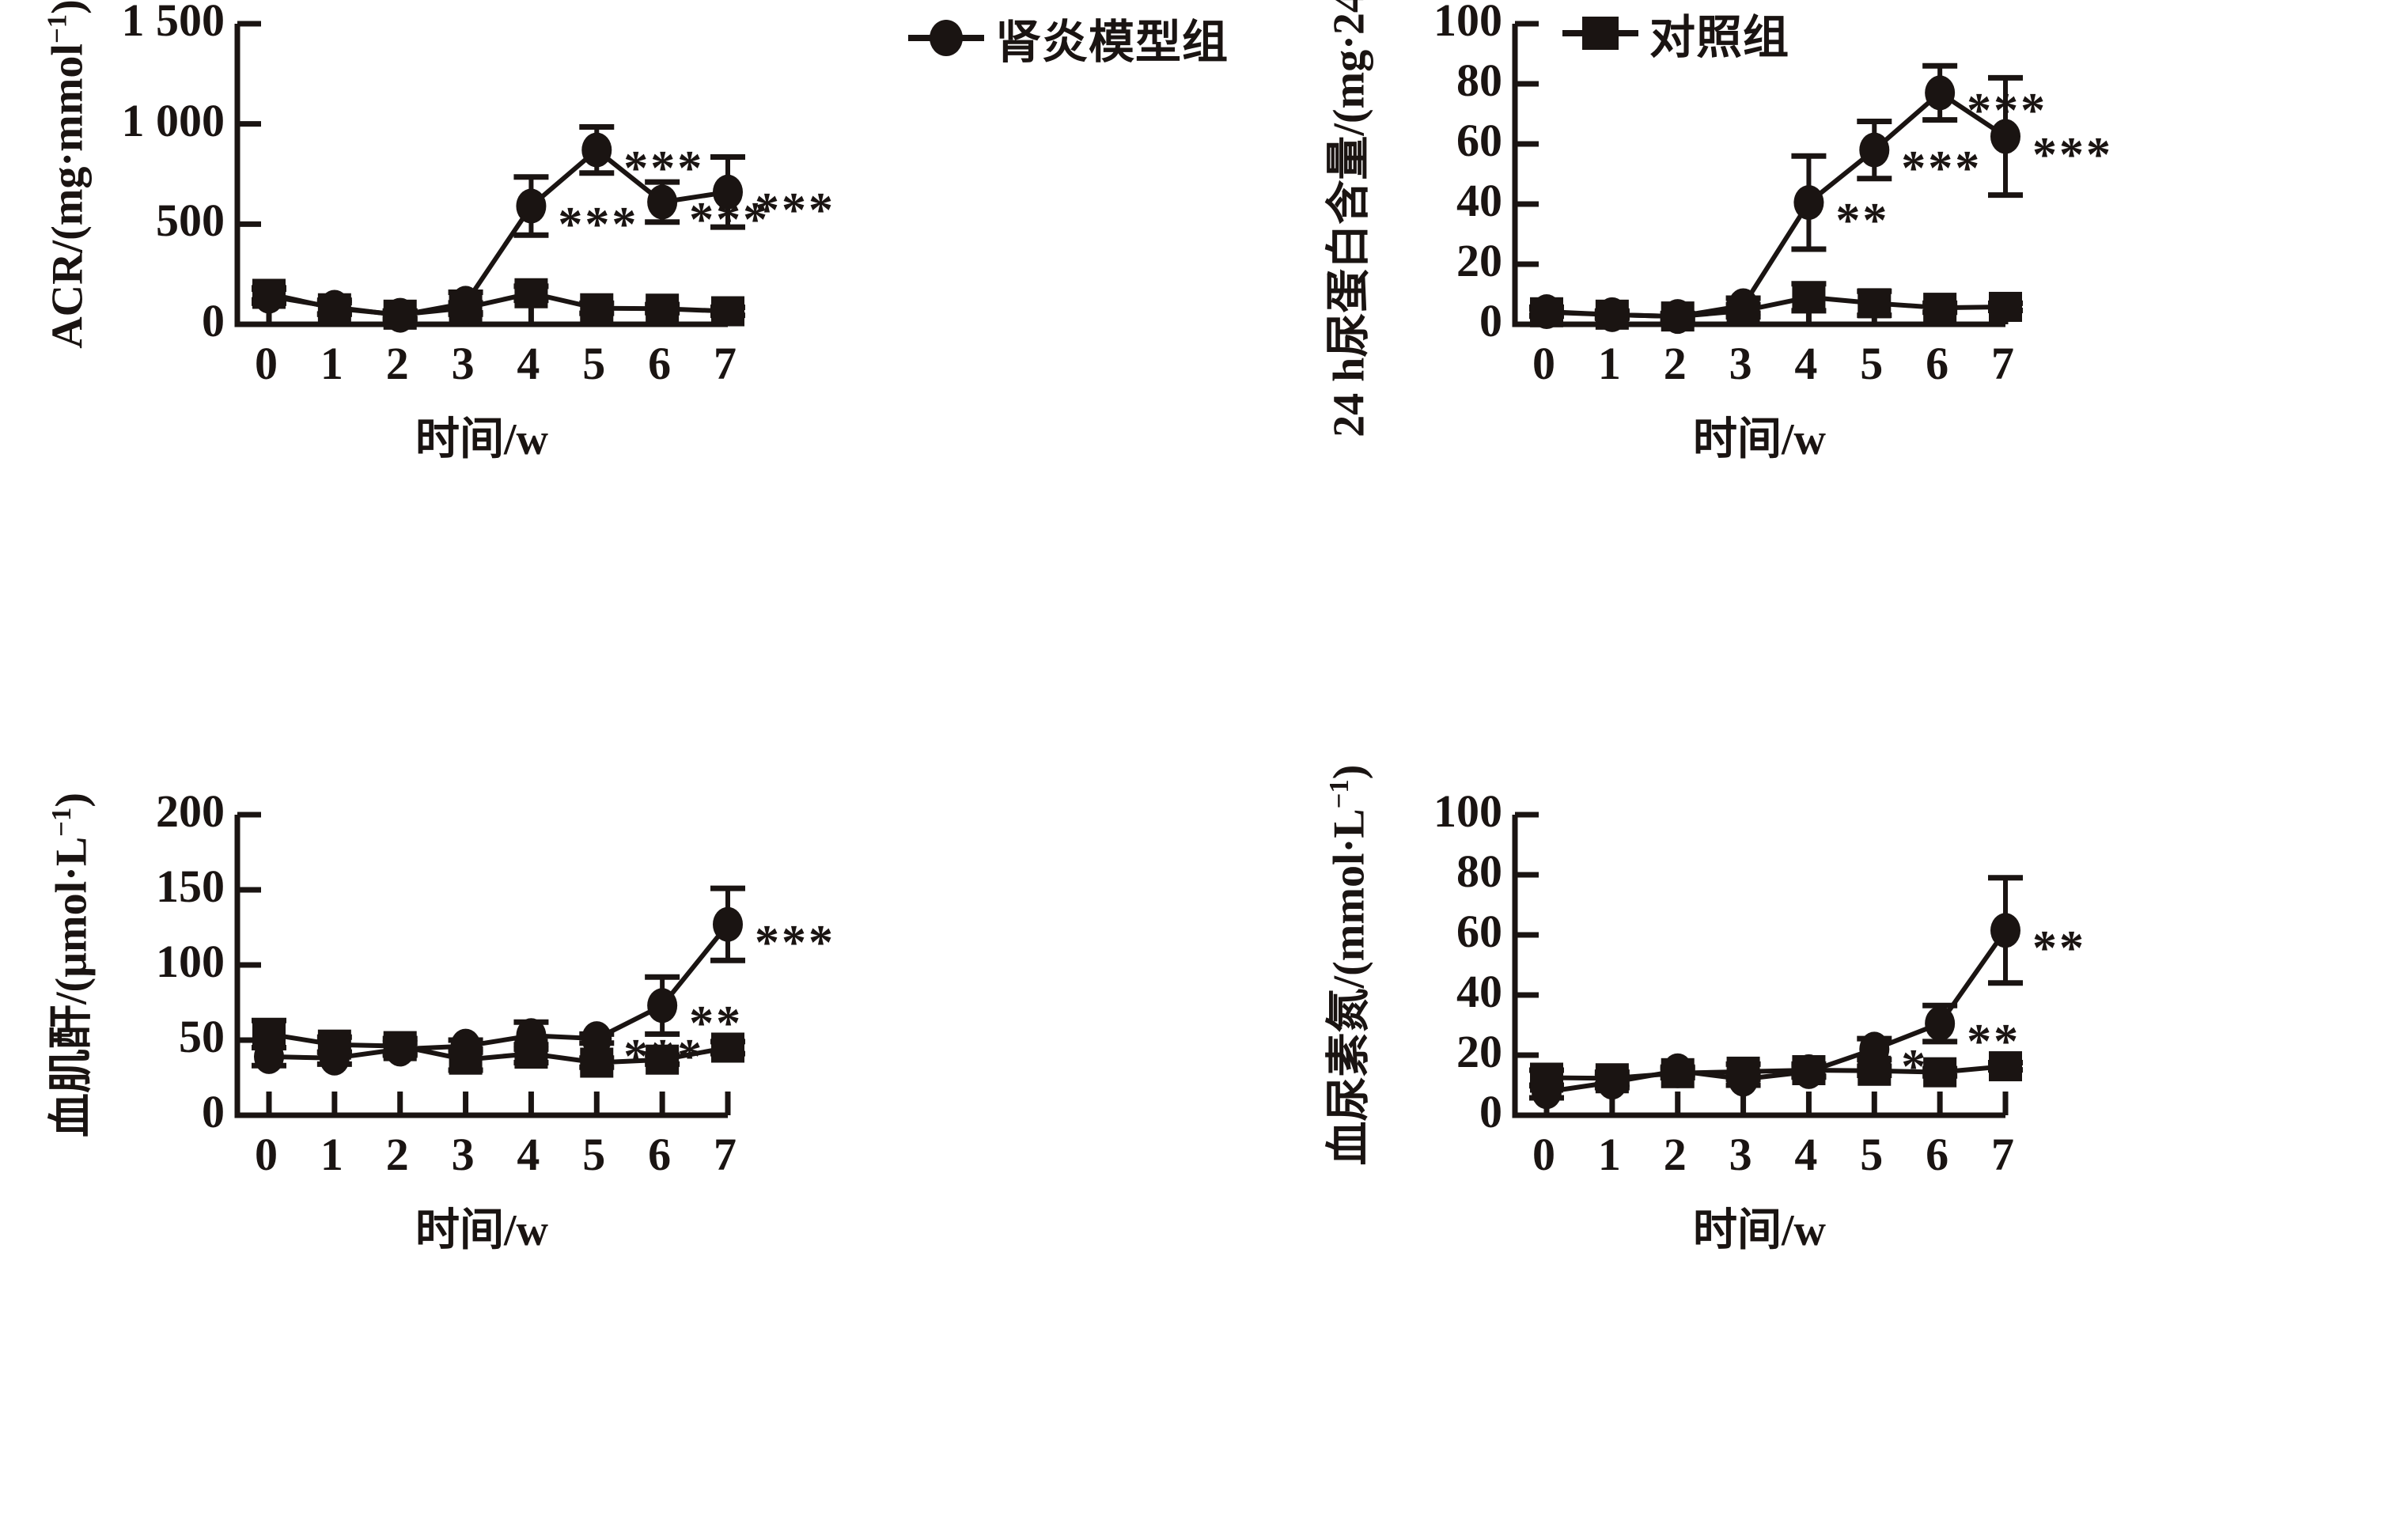  I want to click on y-tick-label: 20, so click(1479, 260).